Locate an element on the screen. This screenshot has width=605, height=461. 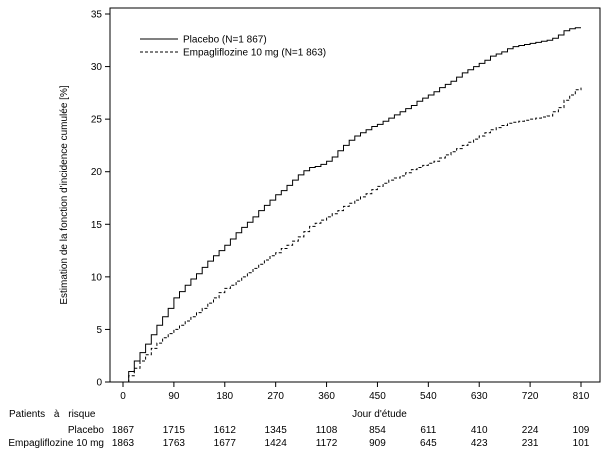
risk-count: 1172 is located at coordinates (327, 443).